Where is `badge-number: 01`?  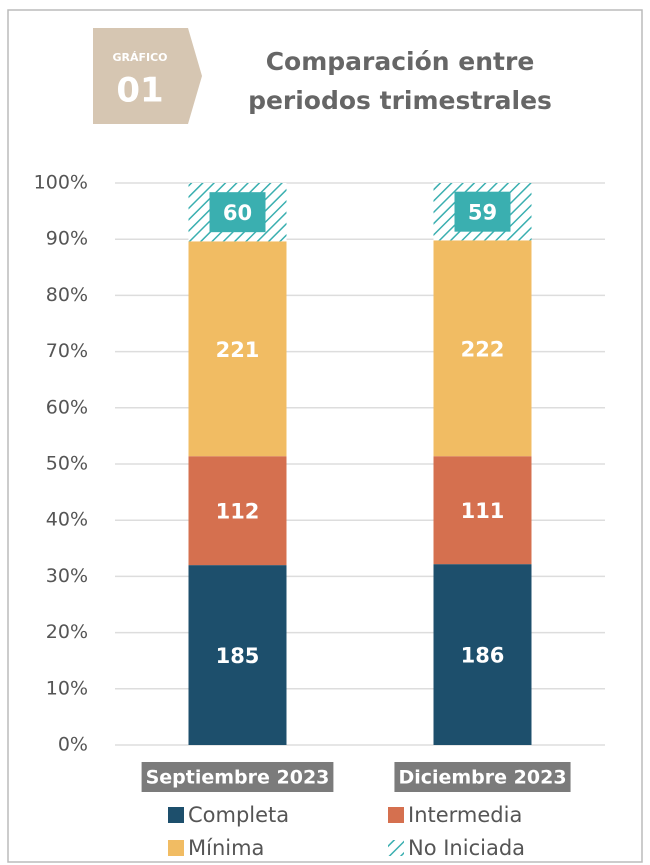 badge-number: 01 is located at coordinates (139, 91).